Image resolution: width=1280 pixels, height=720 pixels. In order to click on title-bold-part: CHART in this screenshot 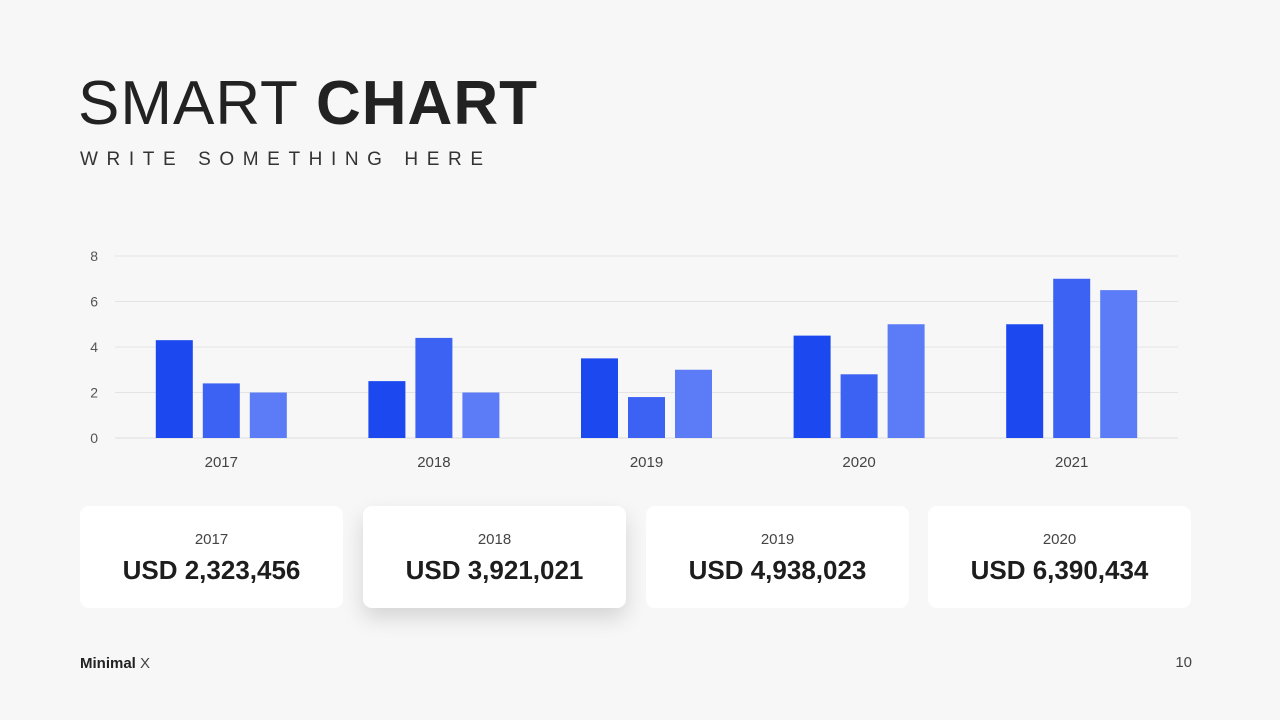, I will do `click(427, 103)`.